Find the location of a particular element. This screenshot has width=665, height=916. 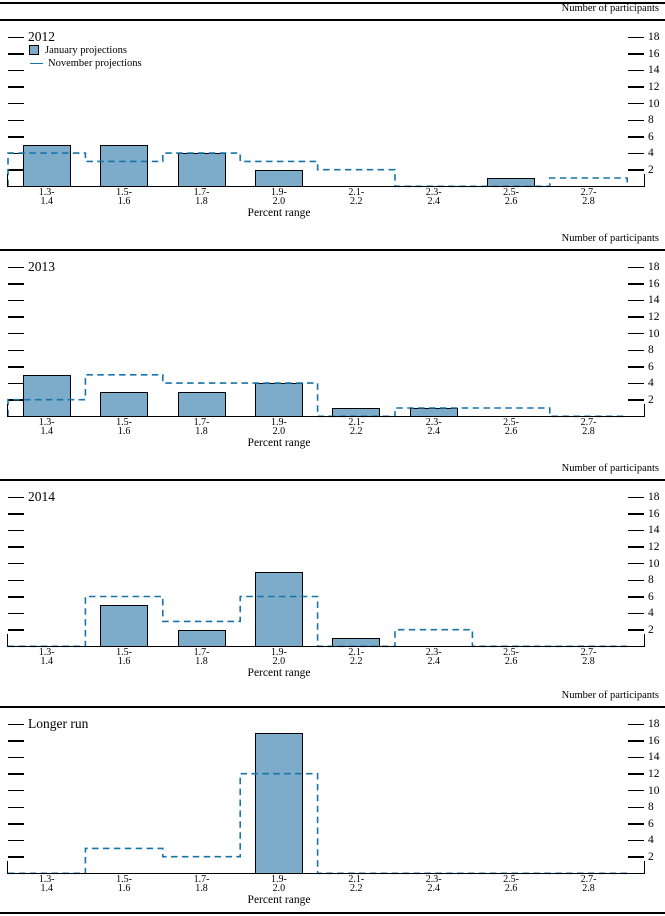

legend-label-january: January projections is located at coordinates (86, 50).